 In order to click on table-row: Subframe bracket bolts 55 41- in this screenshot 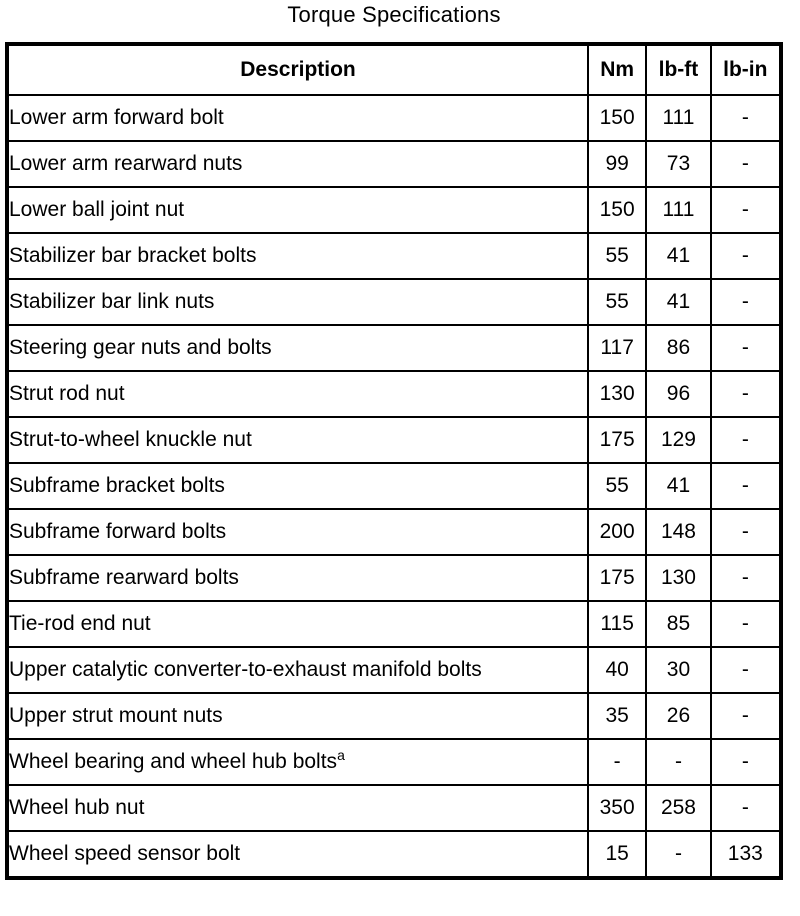, I will do `click(394, 486)`.